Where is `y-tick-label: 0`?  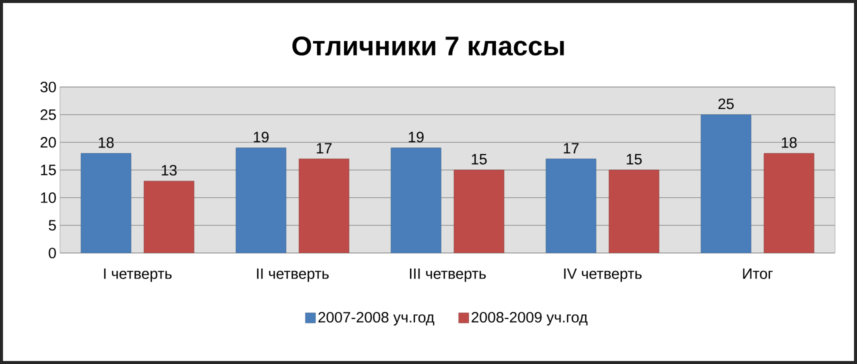
y-tick-label: 0 is located at coordinates (52, 253).